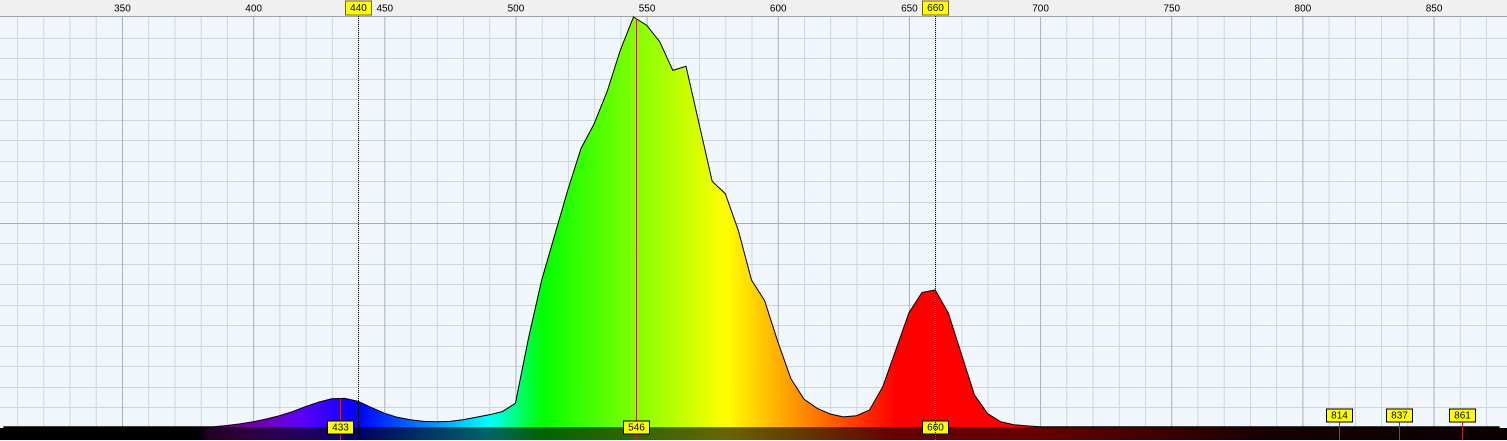 This screenshot has height=441, width=1507. I want to click on x-tick-label: 750, so click(1171, 9).